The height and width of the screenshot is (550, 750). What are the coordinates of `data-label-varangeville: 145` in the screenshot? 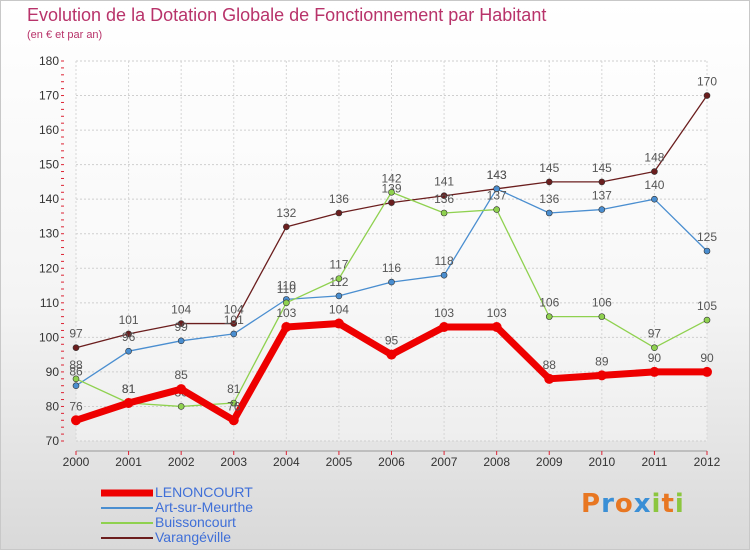 It's located at (602, 168).